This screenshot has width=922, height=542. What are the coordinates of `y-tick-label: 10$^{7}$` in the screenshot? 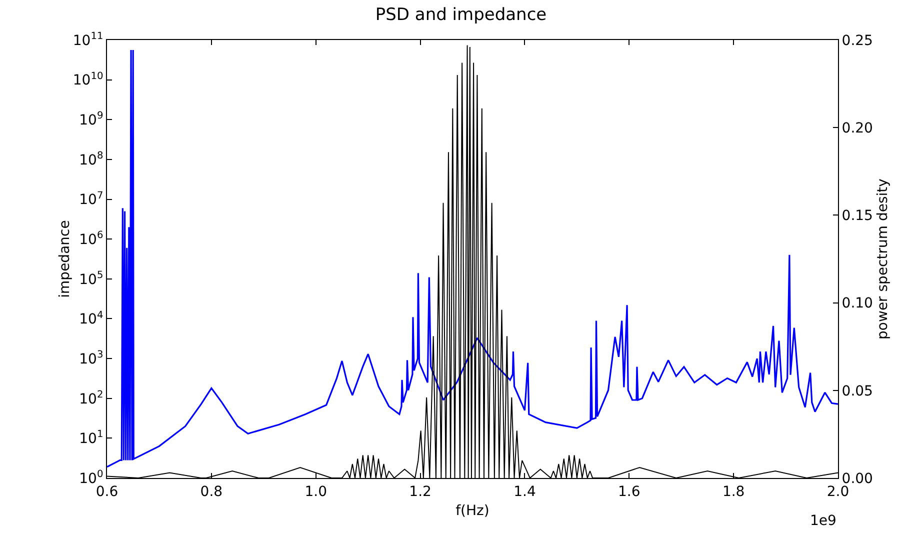 It's located at (91, 199).